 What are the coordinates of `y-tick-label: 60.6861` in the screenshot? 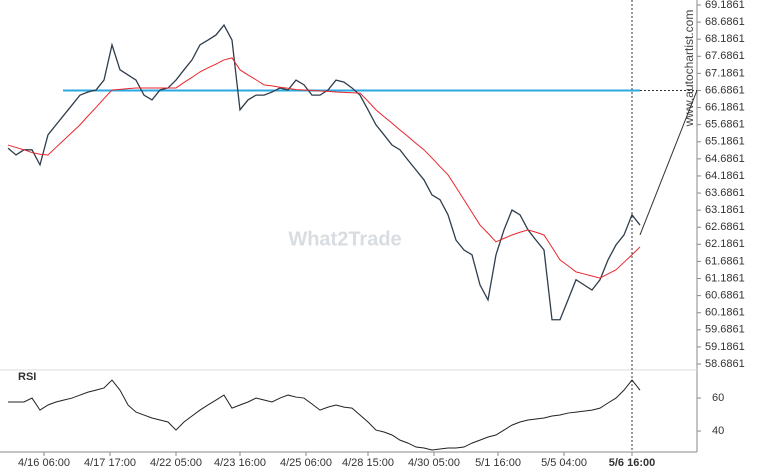 It's located at (725, 296).